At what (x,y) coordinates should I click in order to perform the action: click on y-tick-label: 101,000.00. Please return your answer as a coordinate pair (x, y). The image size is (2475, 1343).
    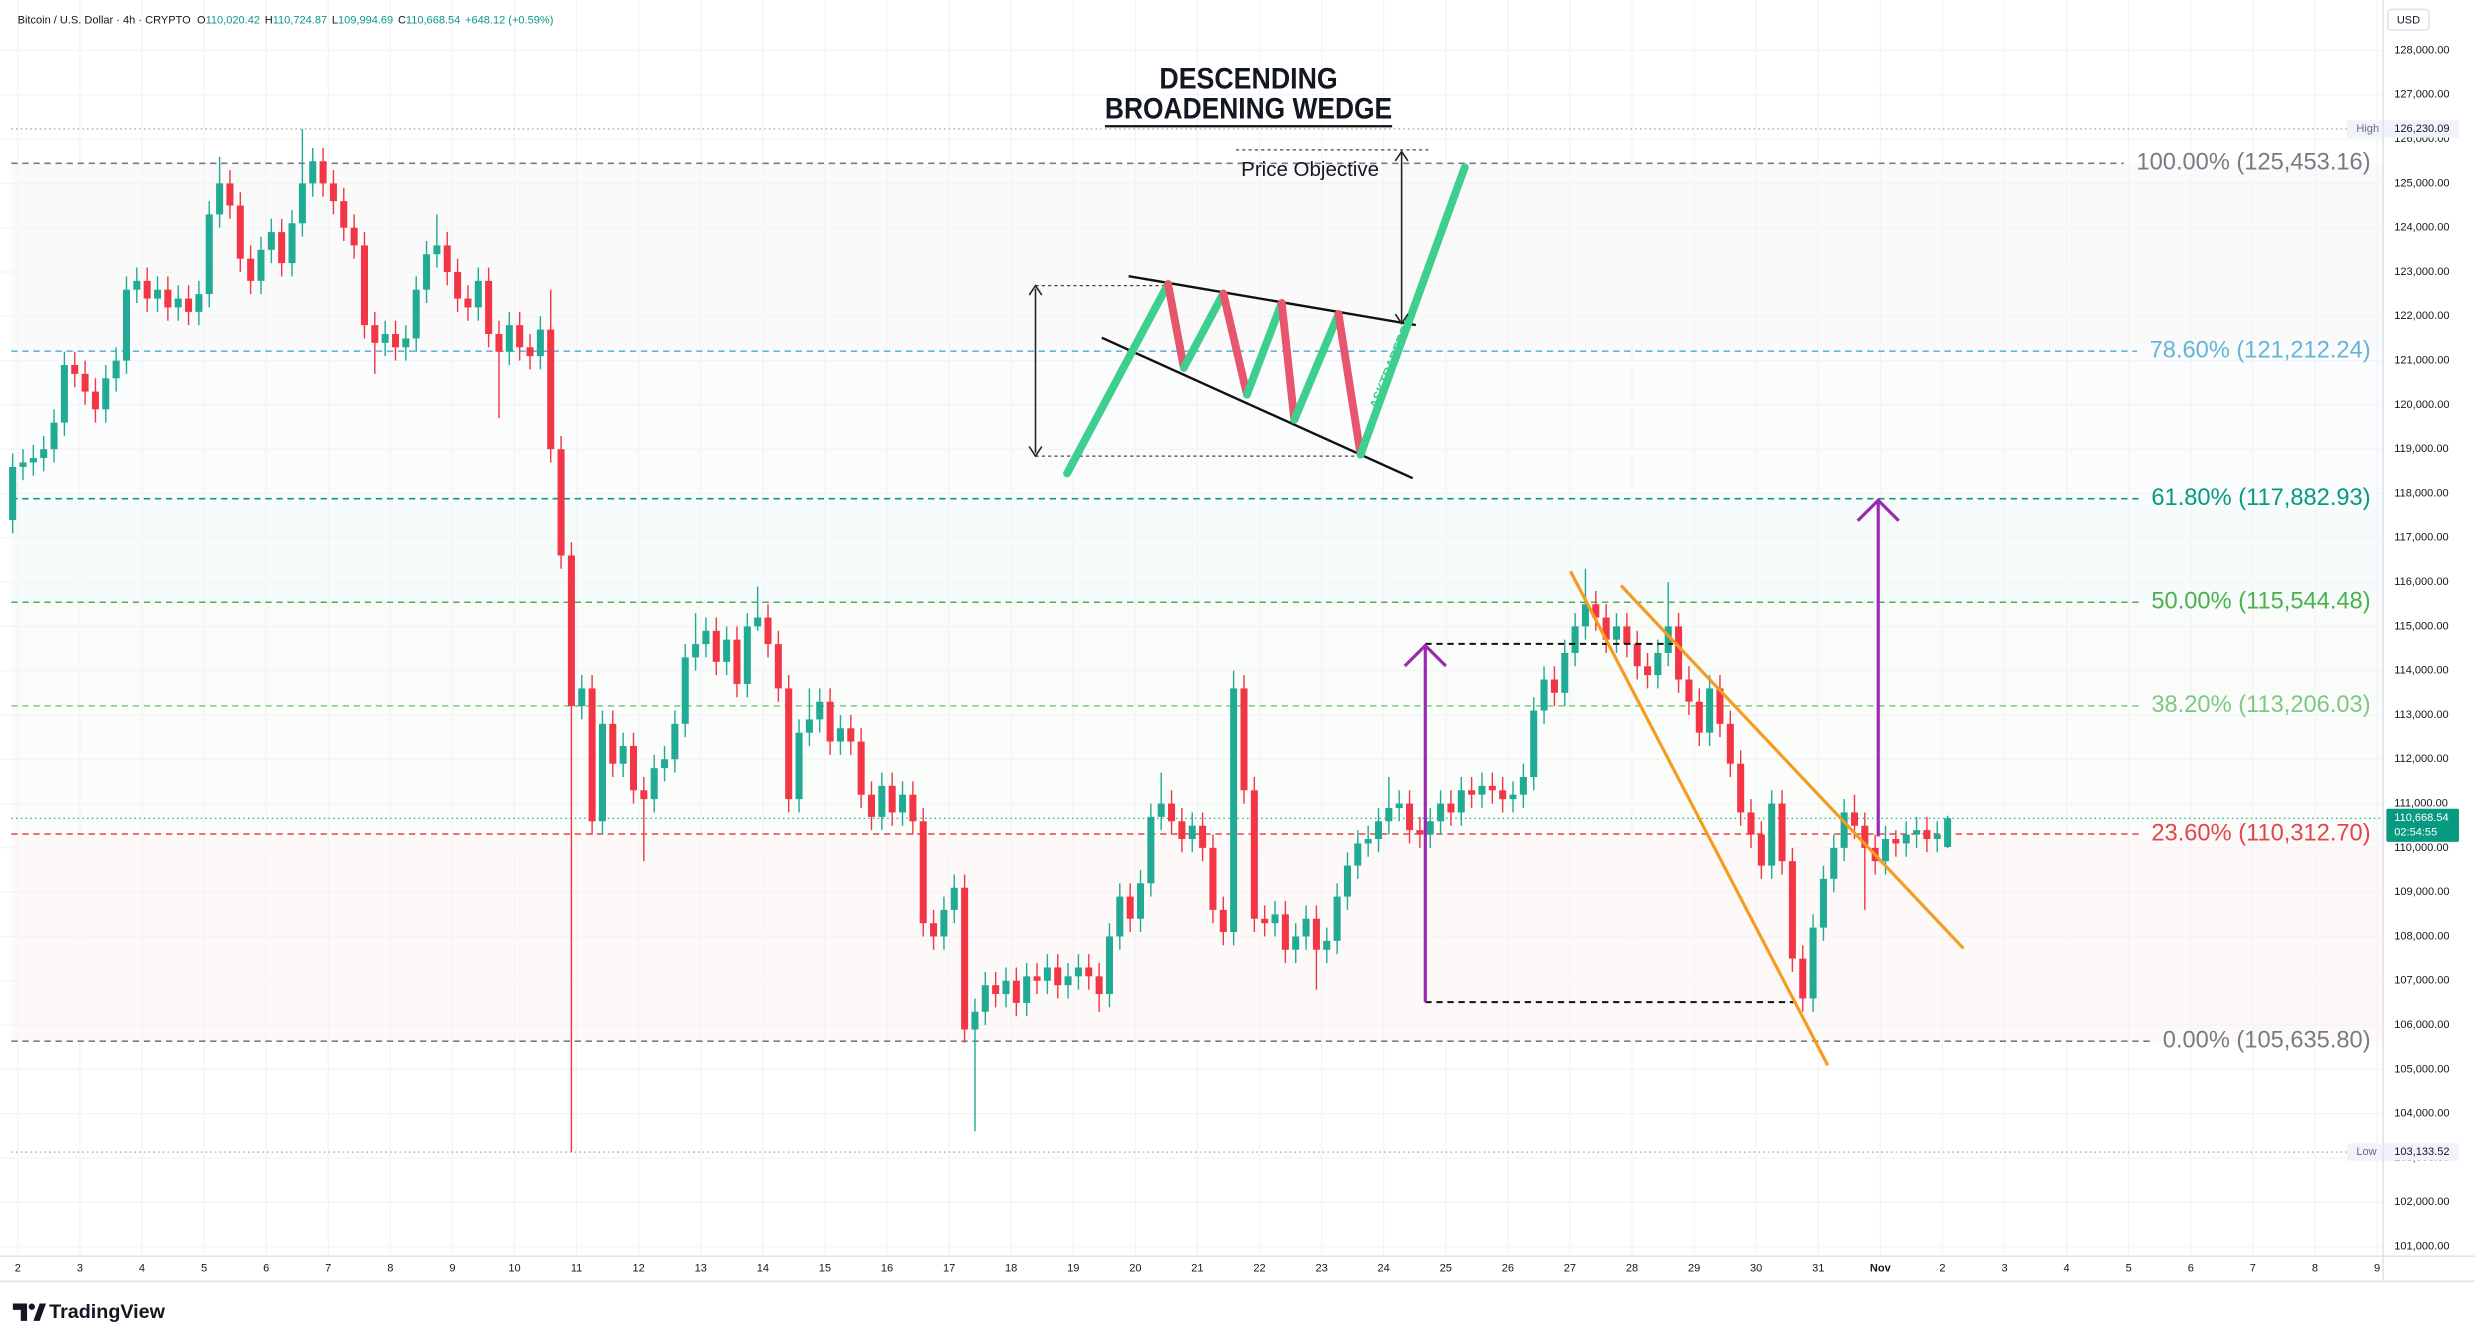
    Looking at the image, I should click on (2421, 1246).